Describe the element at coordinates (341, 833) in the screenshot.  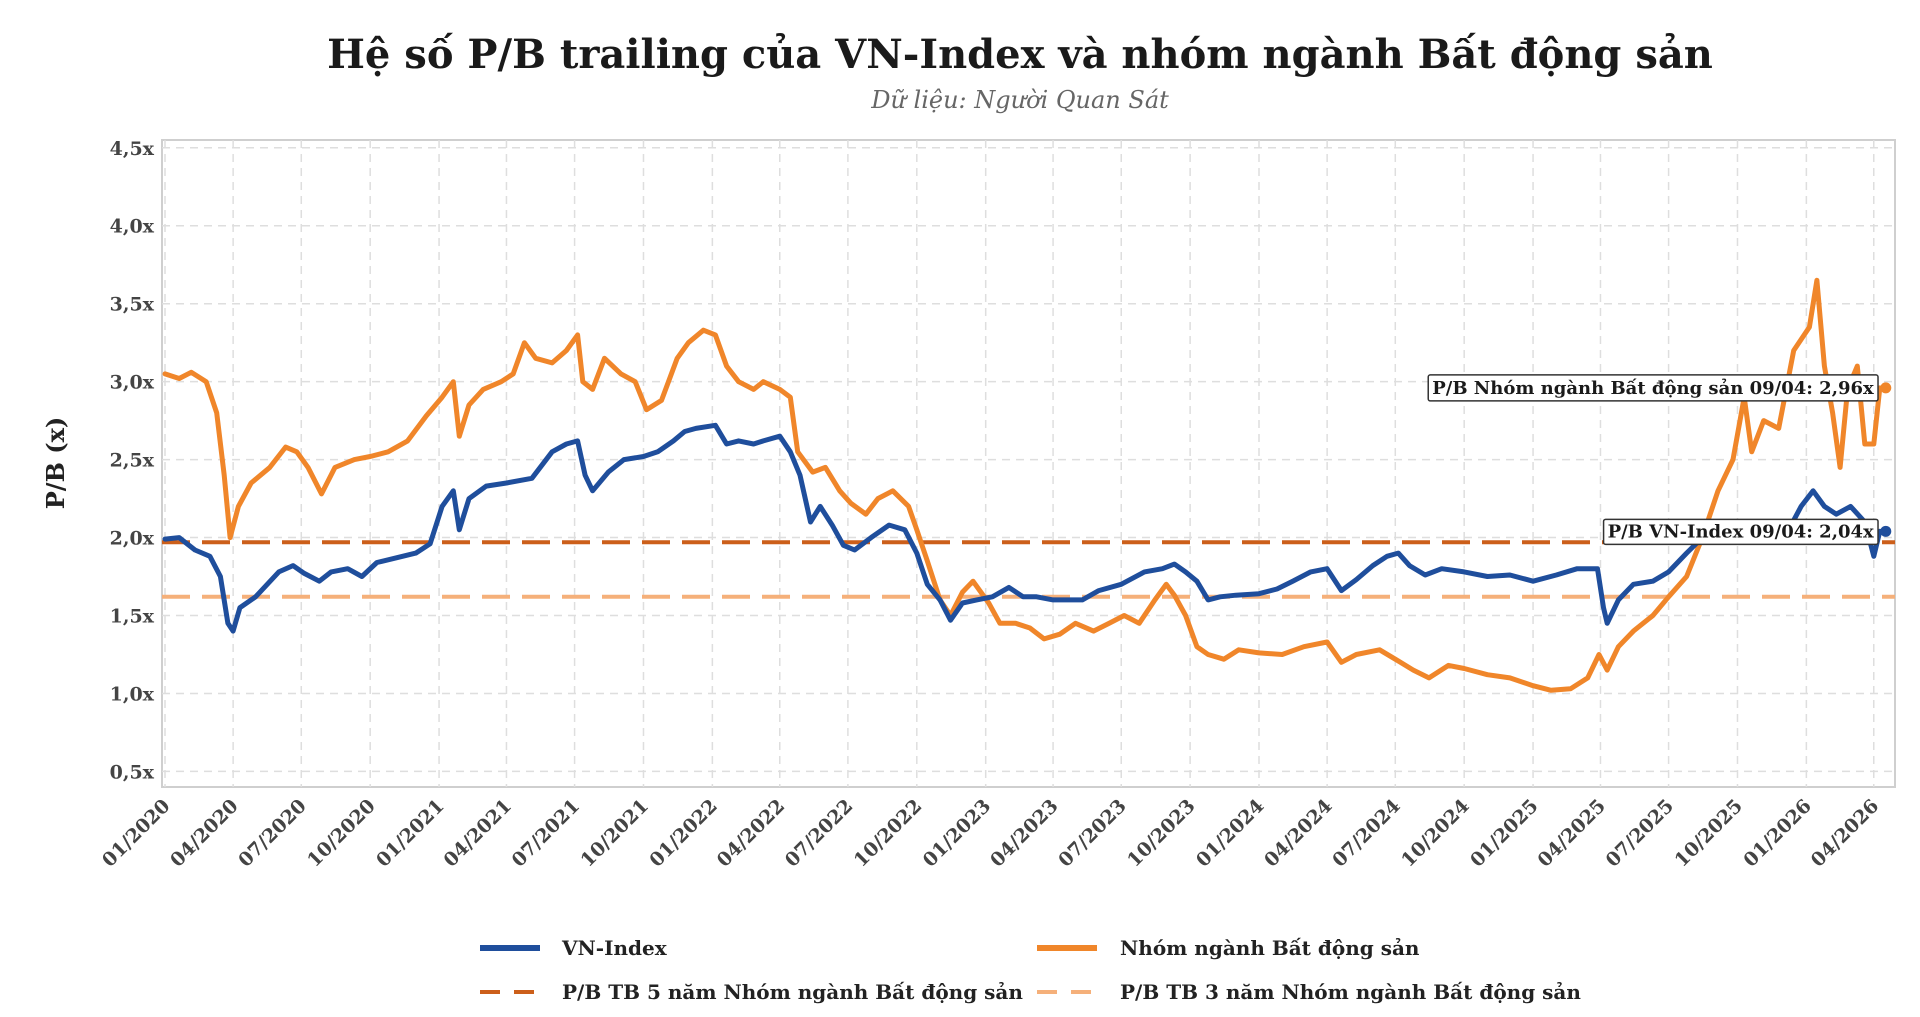
I see `x-tick-label: 10/2020` at that location.